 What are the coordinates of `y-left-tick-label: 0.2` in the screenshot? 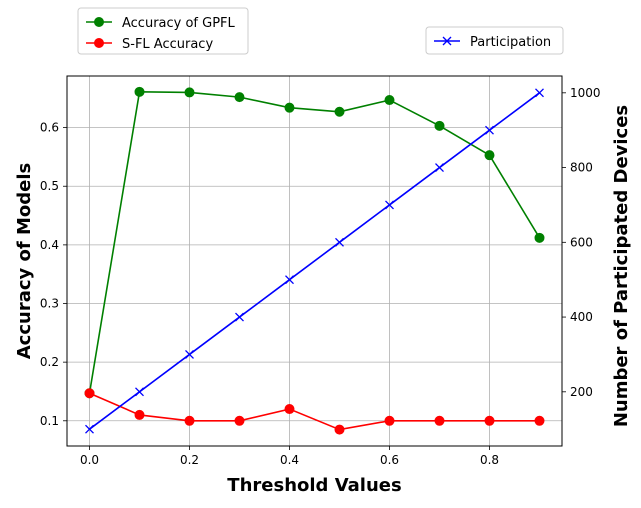 It's located at (49, 362).